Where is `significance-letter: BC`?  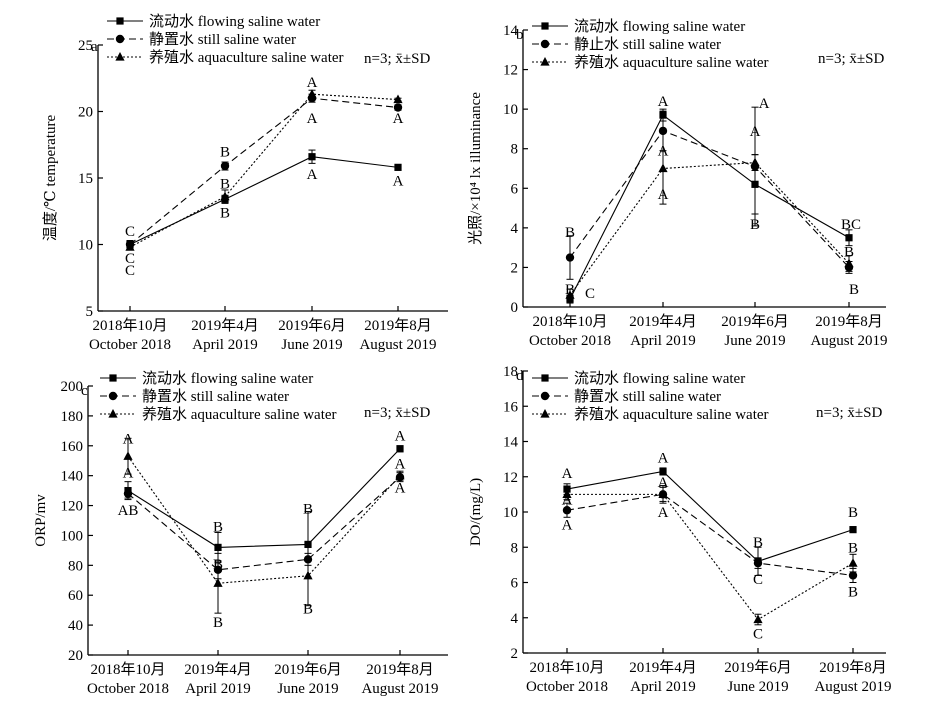 significance-letter: BC is located at coordinates (851, 225).